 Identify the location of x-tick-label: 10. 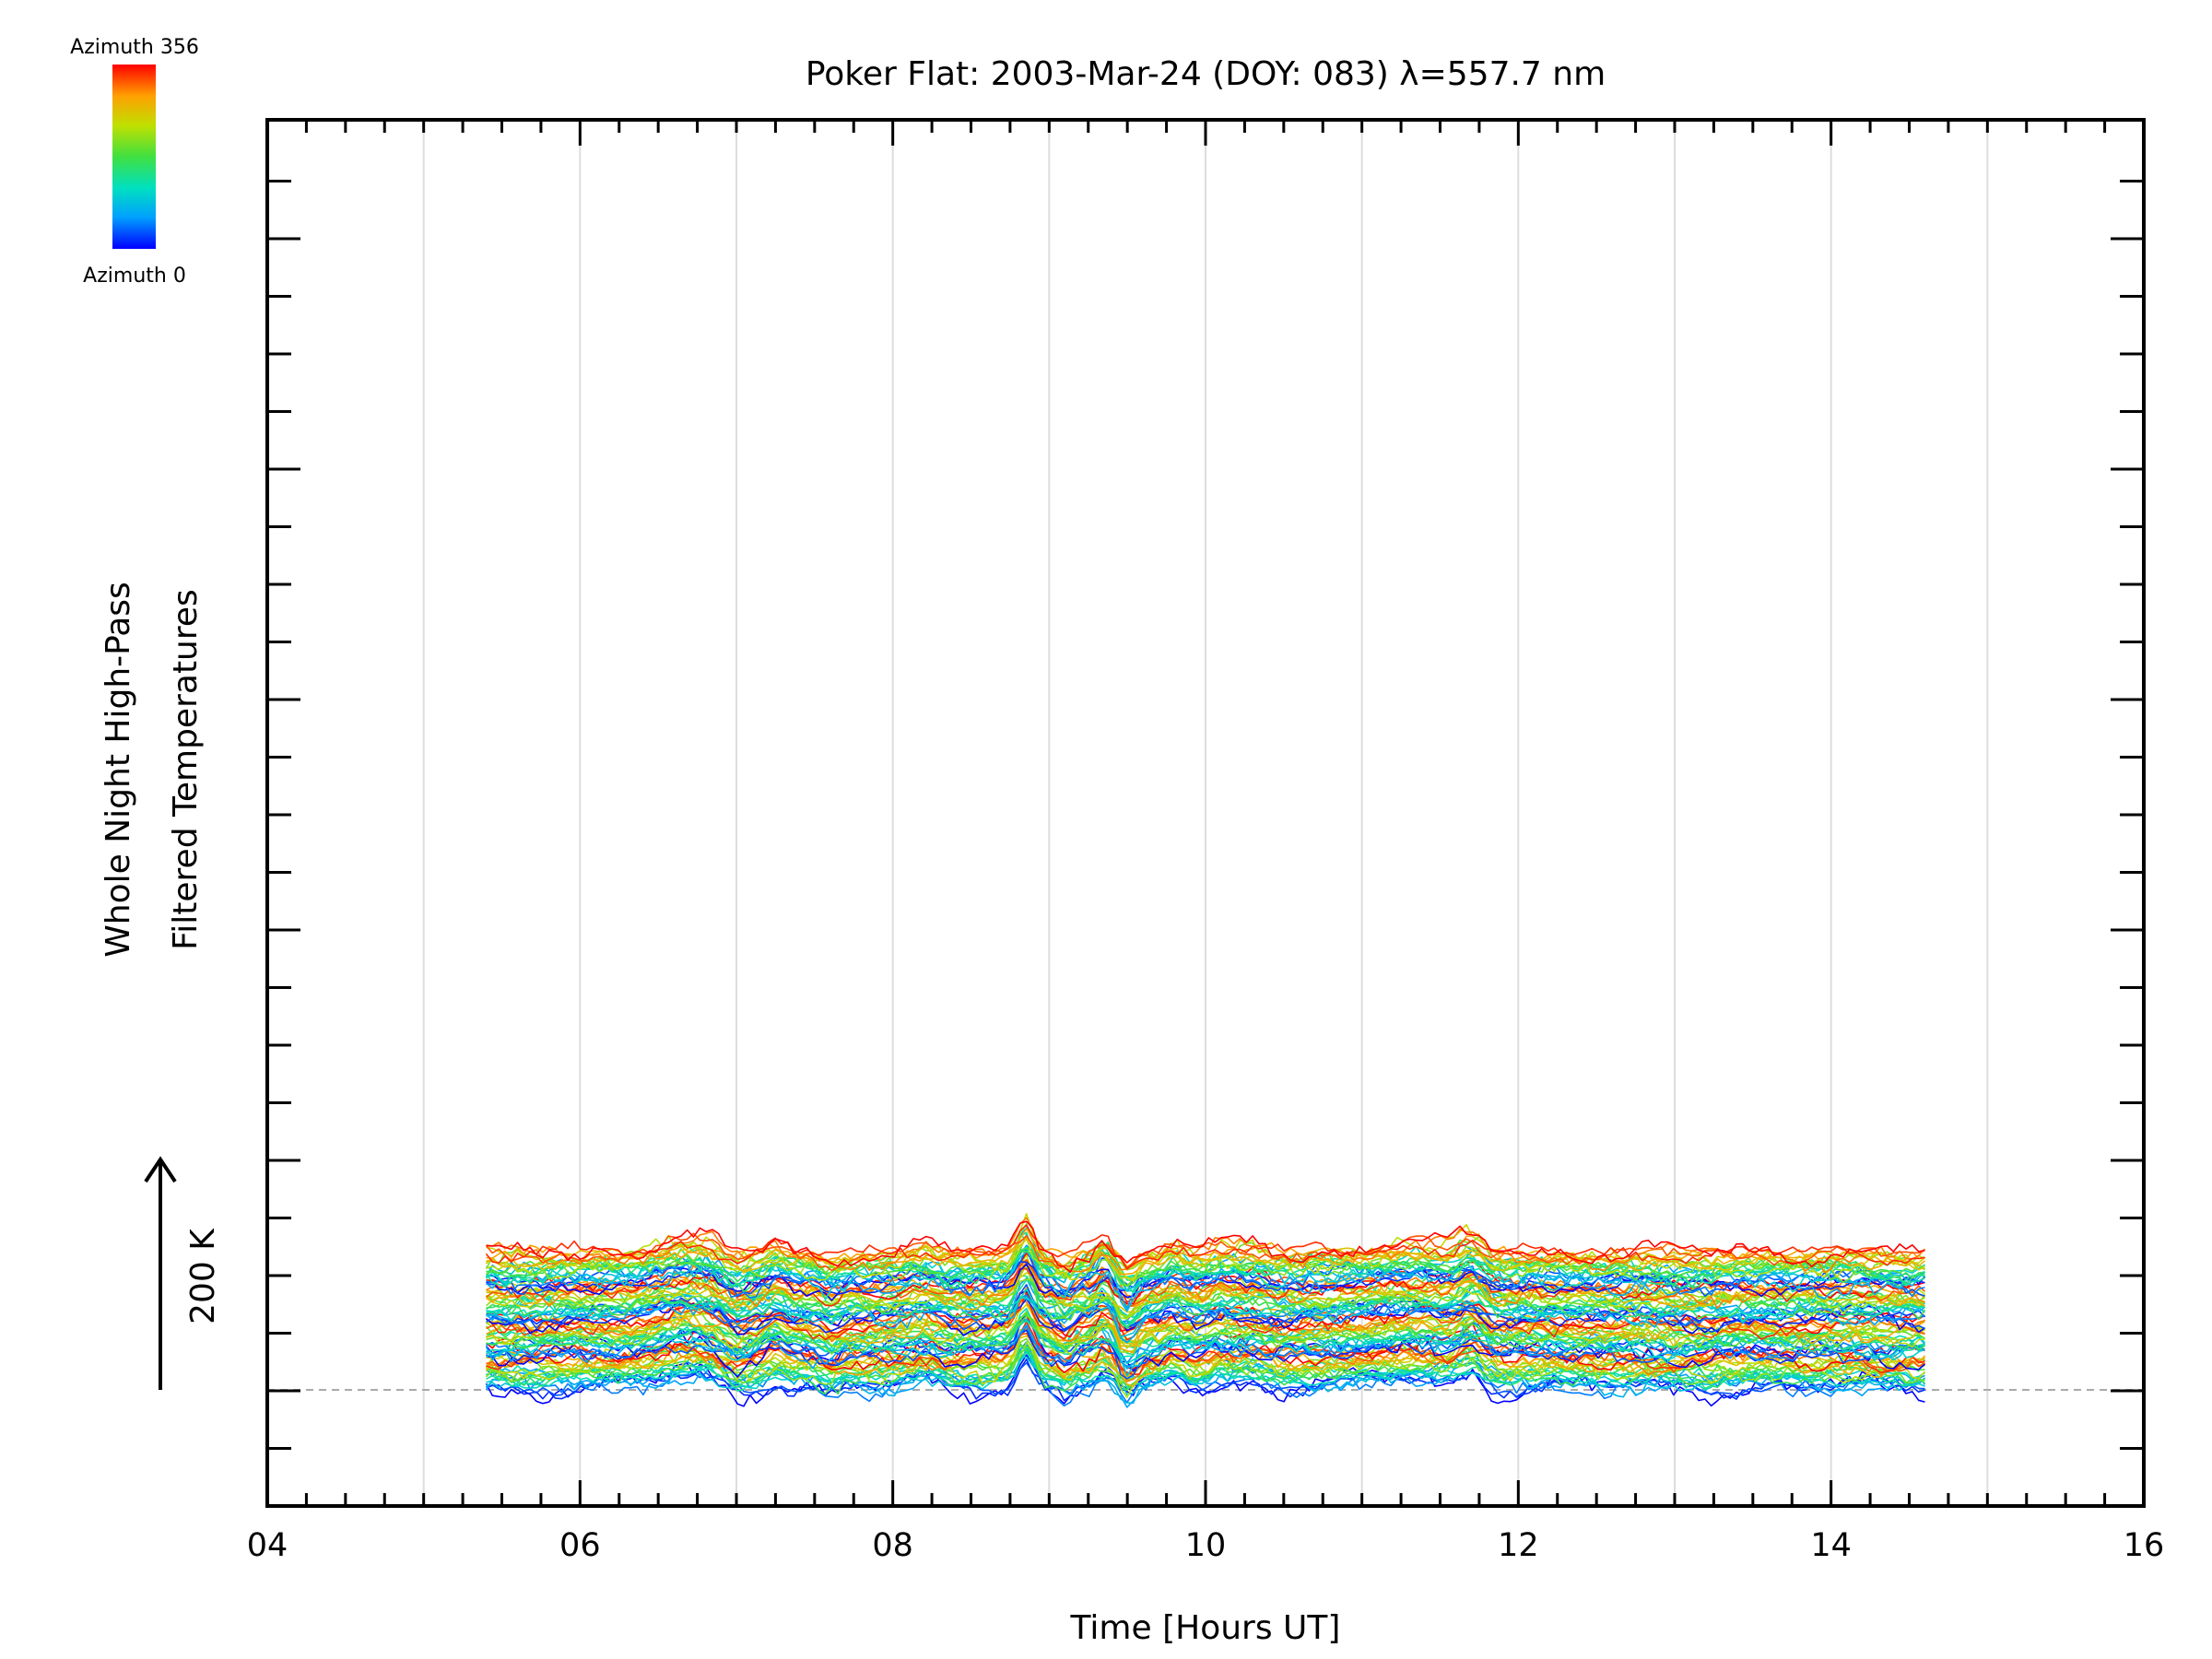
(1206, 1545).